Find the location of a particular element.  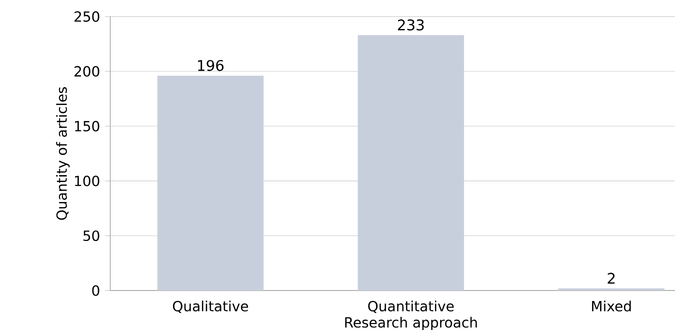

y-tick-label: 150 is located at coordinates (87, 126).